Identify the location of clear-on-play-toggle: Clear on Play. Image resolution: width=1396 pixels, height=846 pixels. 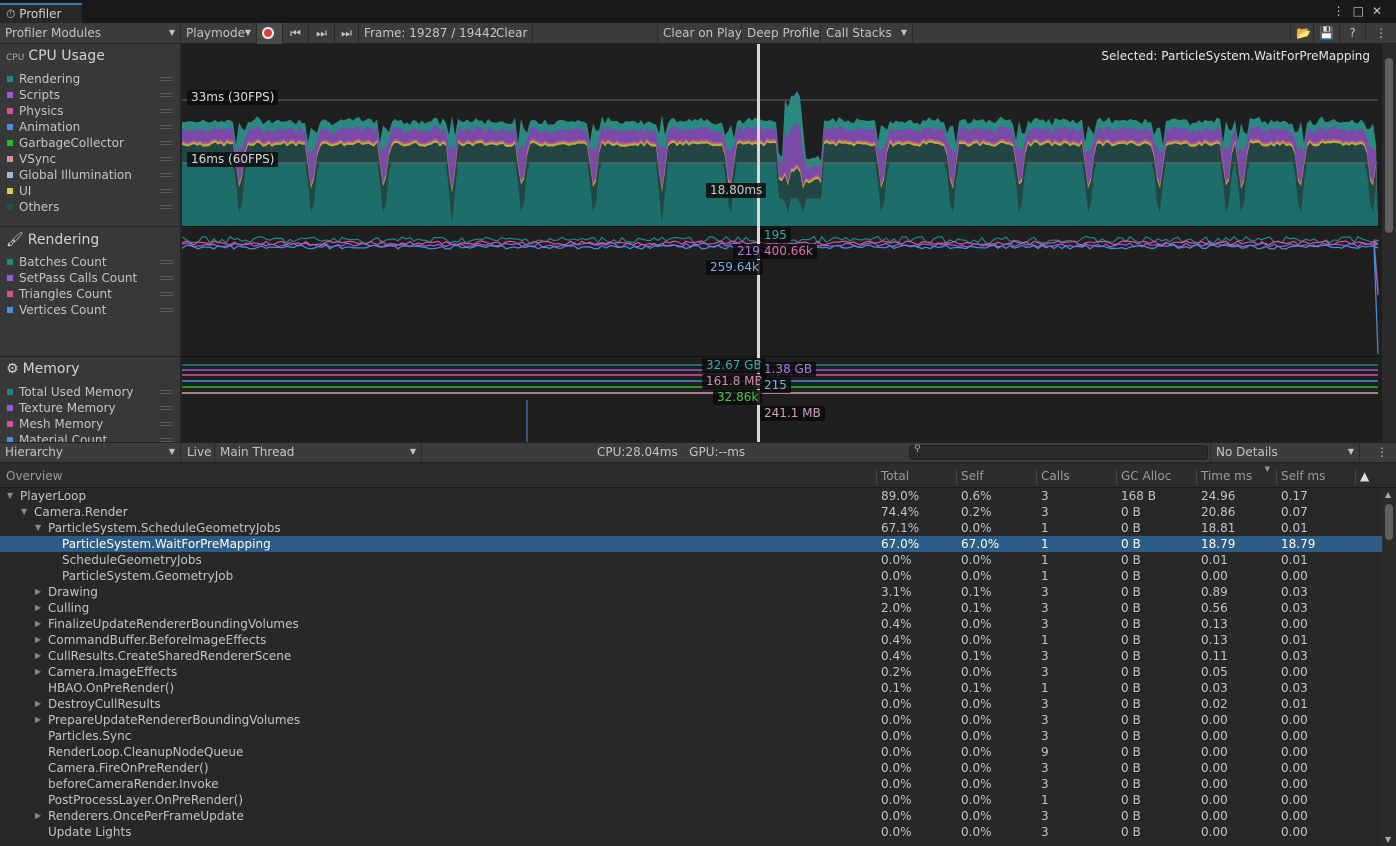
(699, 33).